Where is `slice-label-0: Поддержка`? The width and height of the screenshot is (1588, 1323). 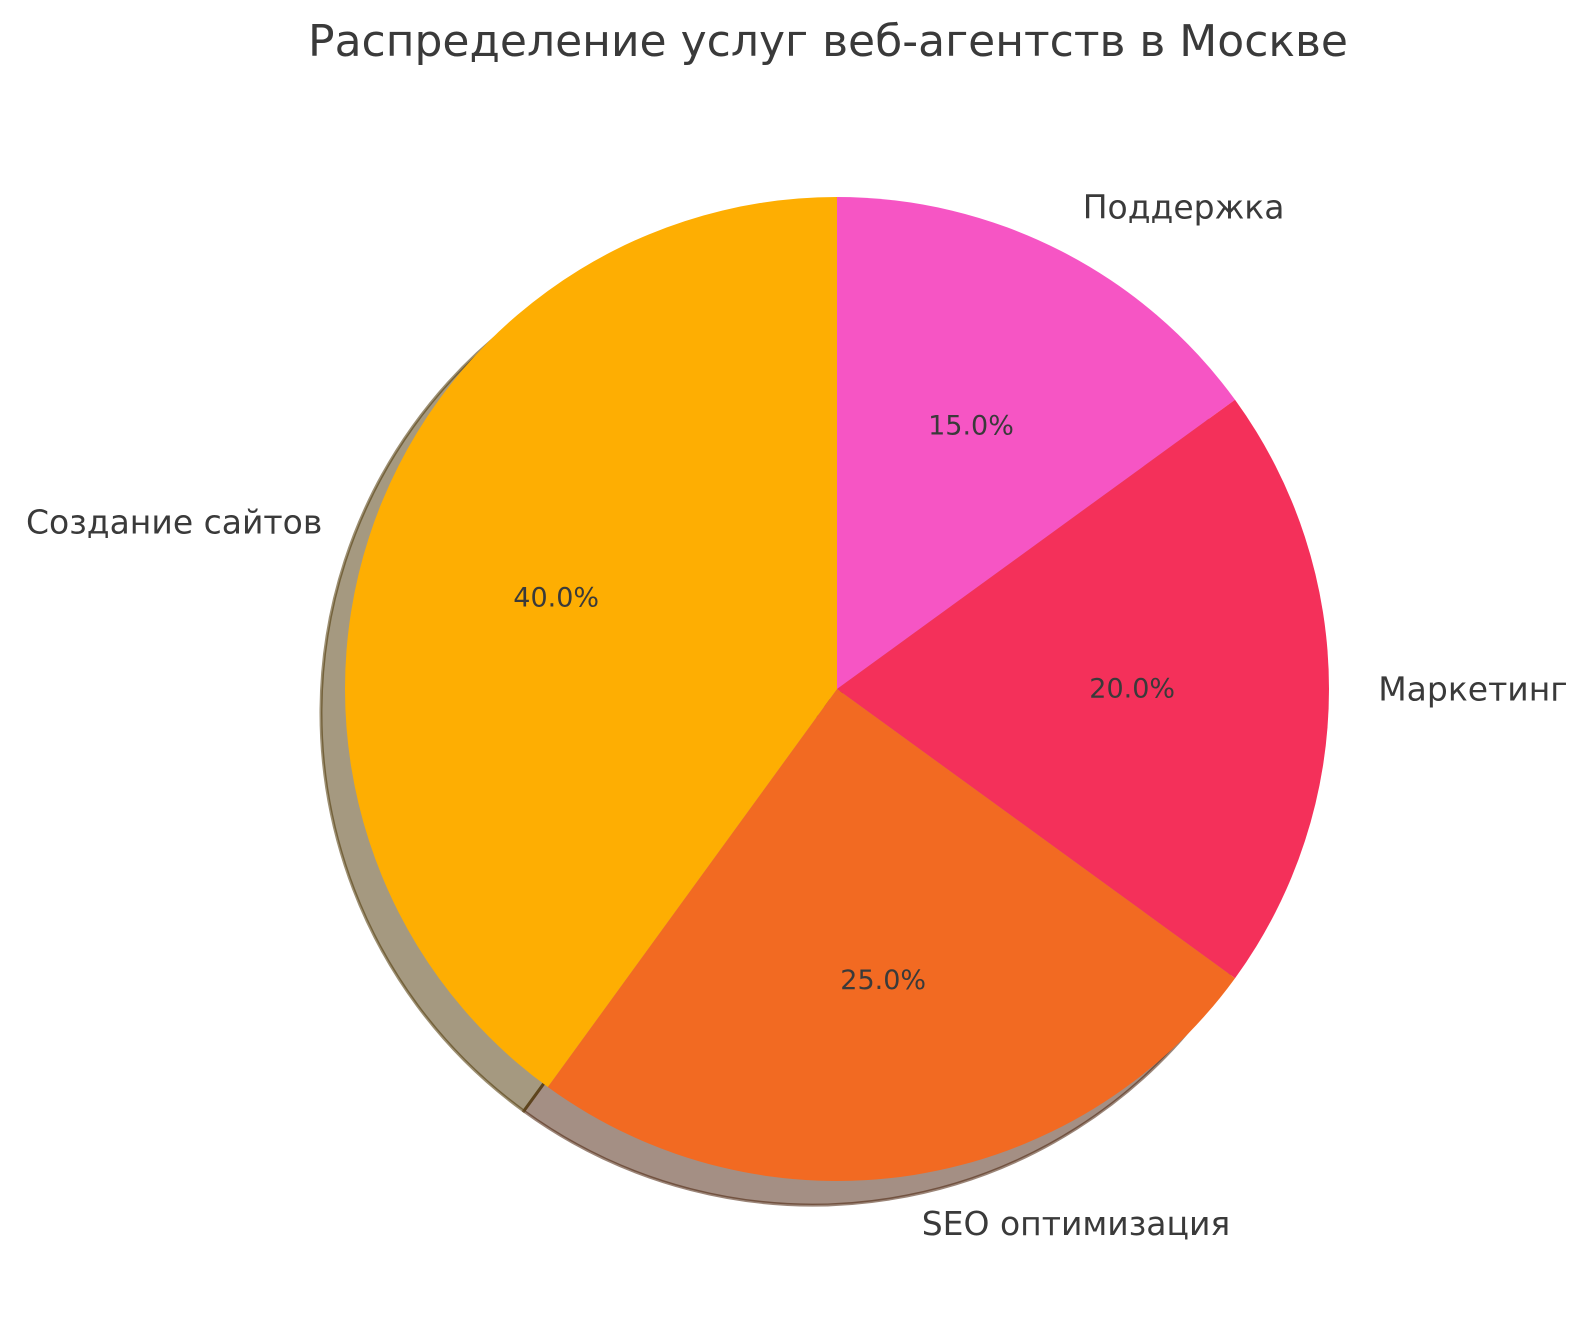 slice-label-0: Поддержка is located at coordinates (1184, 206).